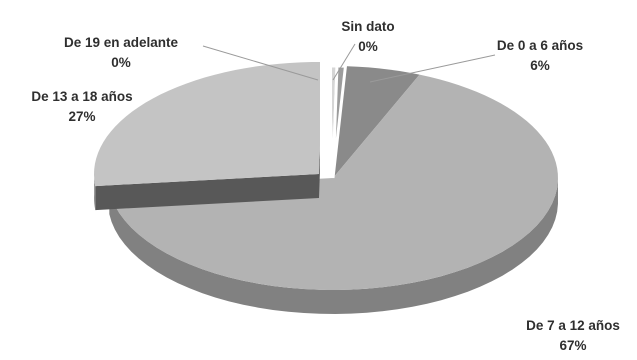 Image resolution: width=637 pixels, height=360 pixels. What do you see at coordinates (326, 120) in the screenshot?
I see `zero-slice-gap` at bounding box center [326, 120].